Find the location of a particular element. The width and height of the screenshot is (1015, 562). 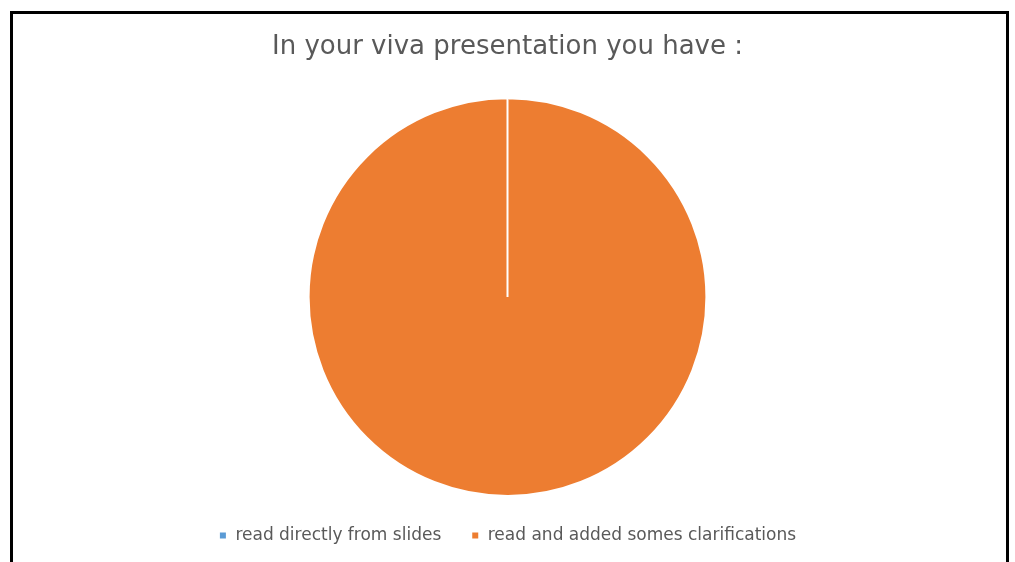

legend-label: read directly from slides is located at coordinates (338, 533).